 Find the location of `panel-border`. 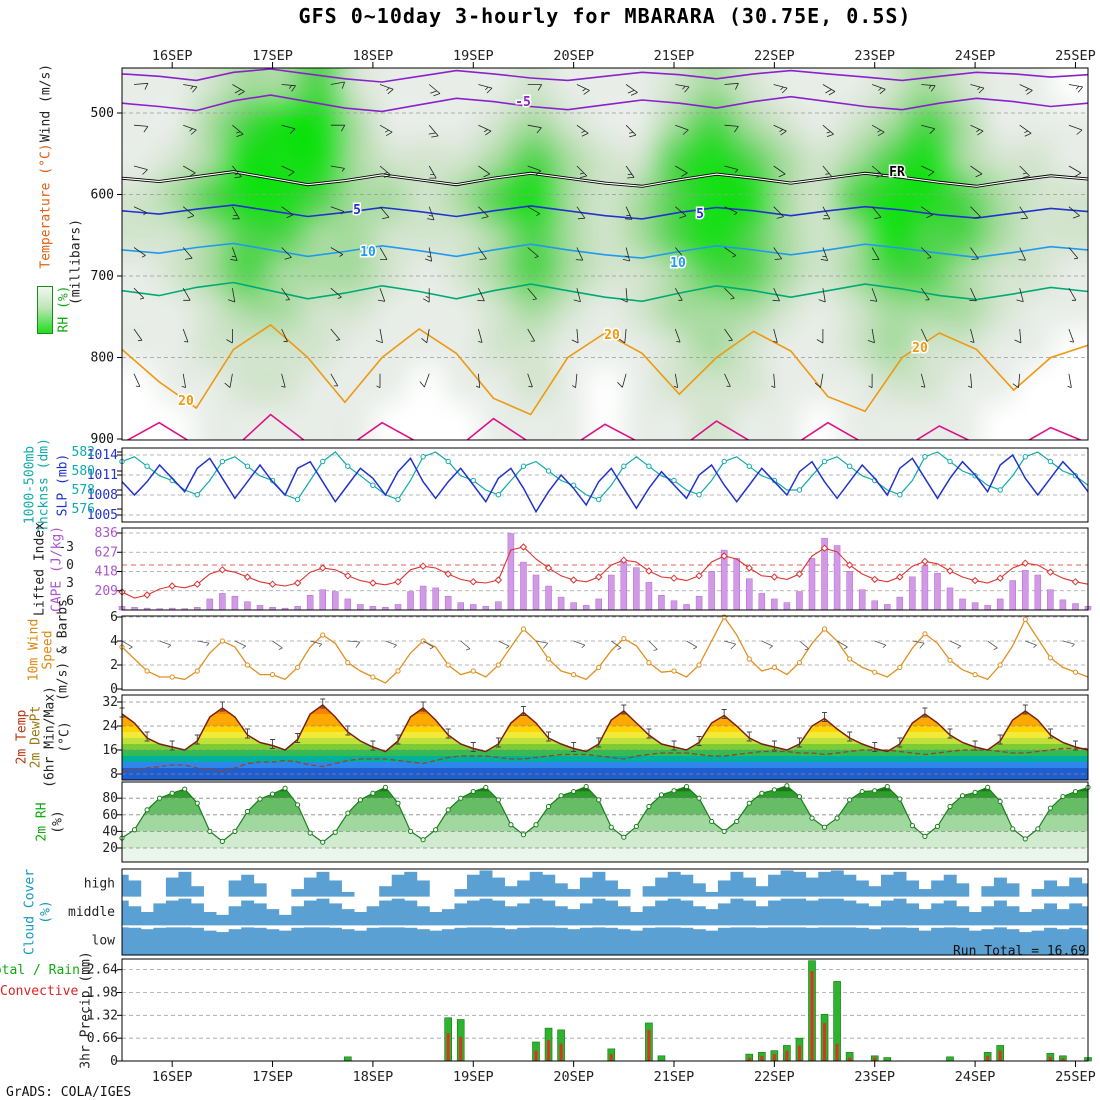

panel-border is located at coordinates (605, 737).